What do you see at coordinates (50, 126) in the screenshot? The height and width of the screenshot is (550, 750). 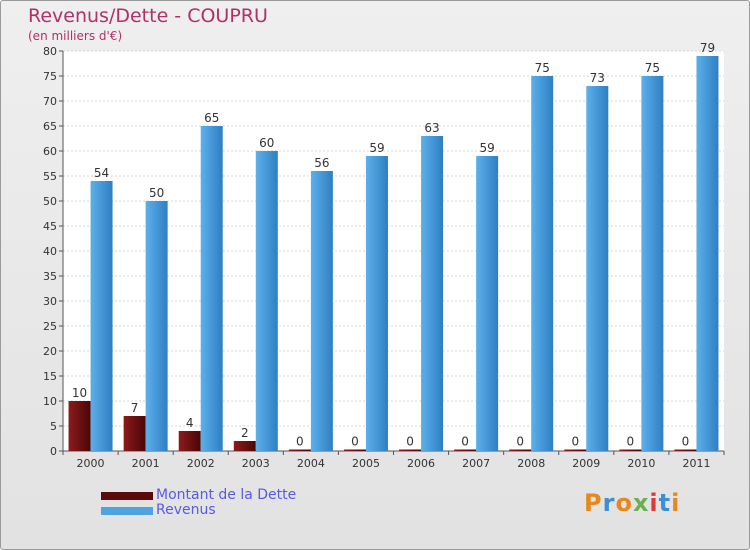 I see `y-tick-label: 65` at bounding box center [50, 126].